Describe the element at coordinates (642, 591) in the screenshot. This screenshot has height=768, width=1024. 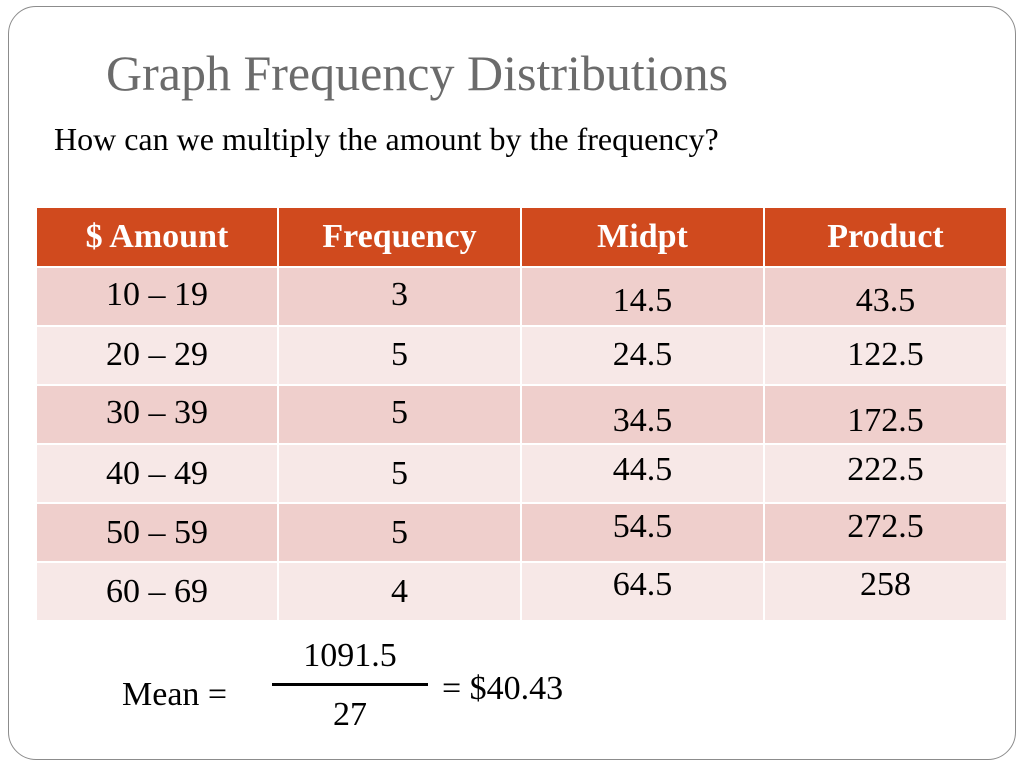
I see `midpoint-cell: 64.5` at that location.